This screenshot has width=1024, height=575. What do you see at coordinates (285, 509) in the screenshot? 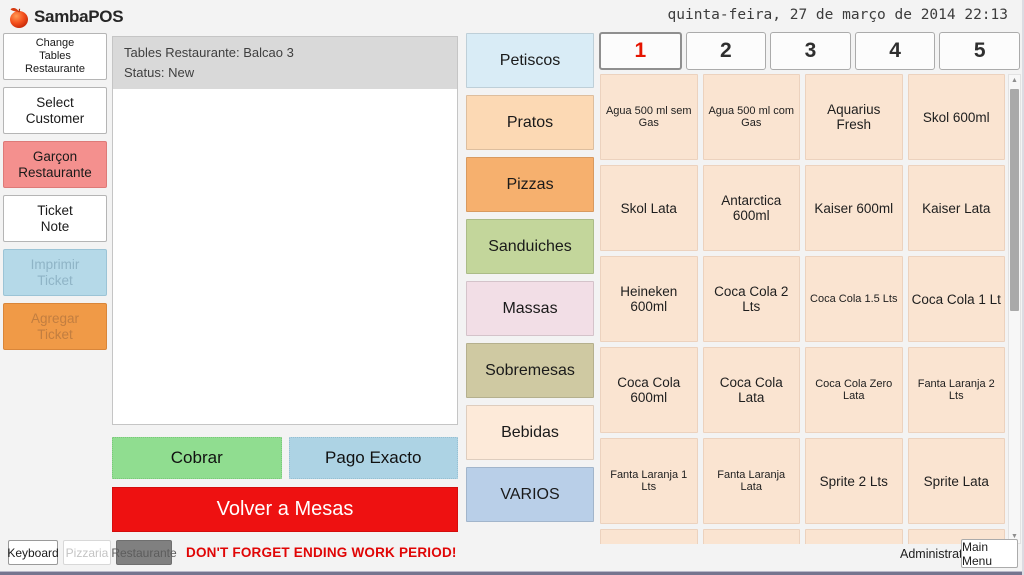
I see `volver-a-mesas-button: Volver a Mesas` at bounding box center [285, 509].